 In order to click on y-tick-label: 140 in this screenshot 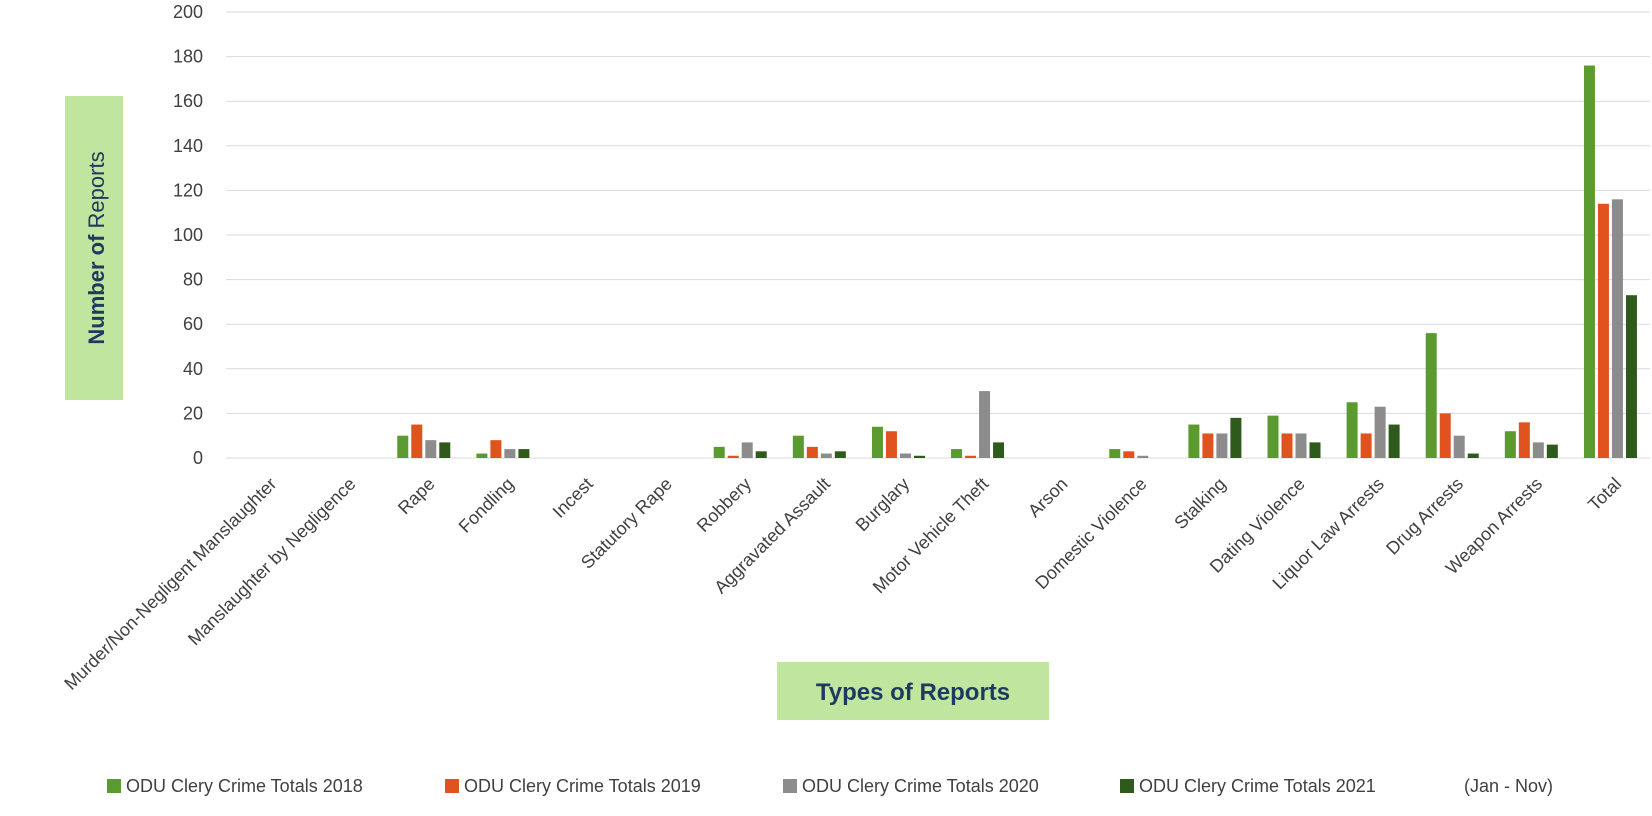, I will do `click(188, 146)`.